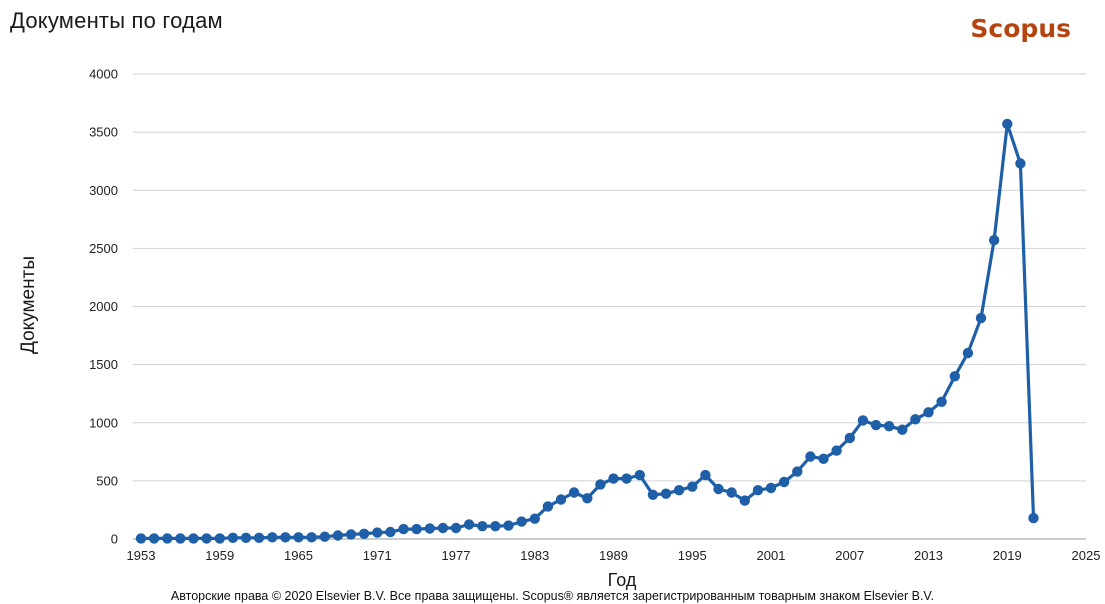 This screenshot has height=604, width=1105. I want to click on x-tick-label: 1989, so click(613, 555).